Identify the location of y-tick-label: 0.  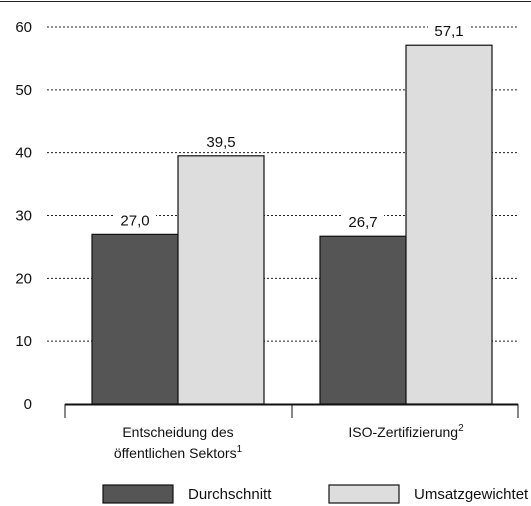
(28, 404).